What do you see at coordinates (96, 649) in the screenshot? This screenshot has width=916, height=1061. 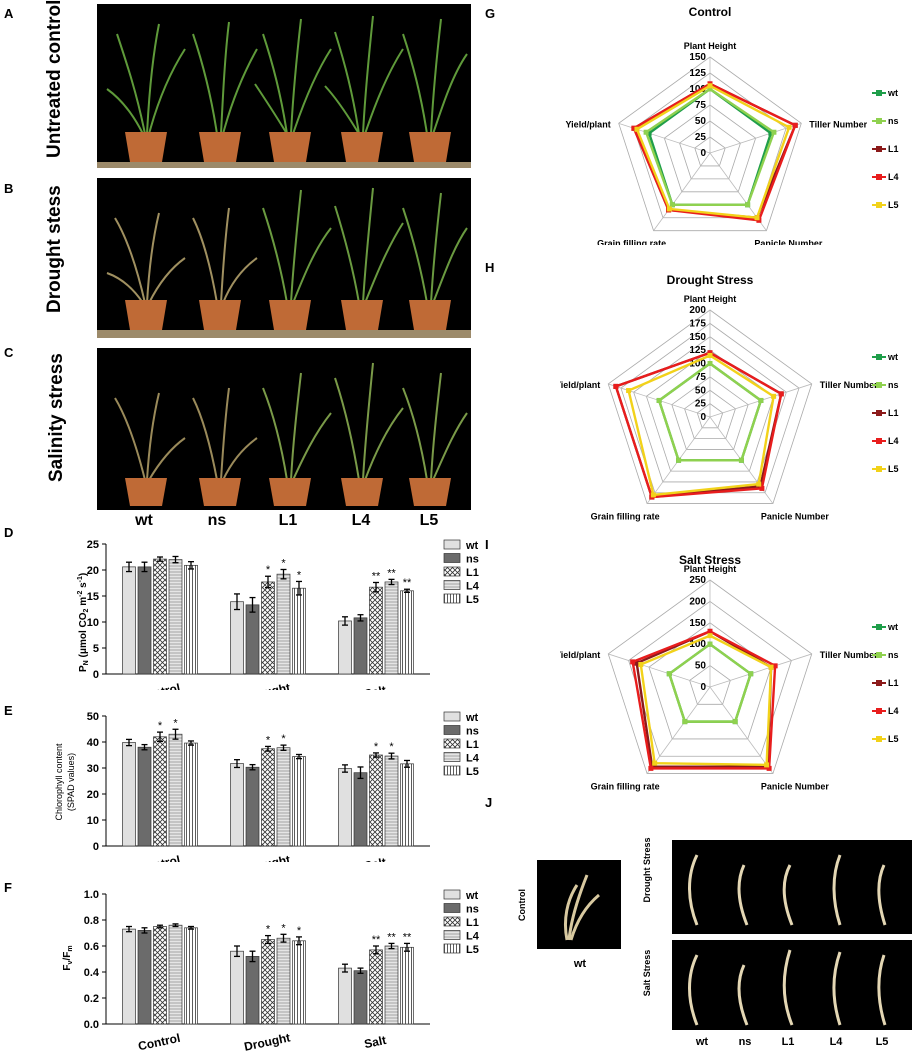 I see `y-tick-label: 5` at bounding box center [96, 649].